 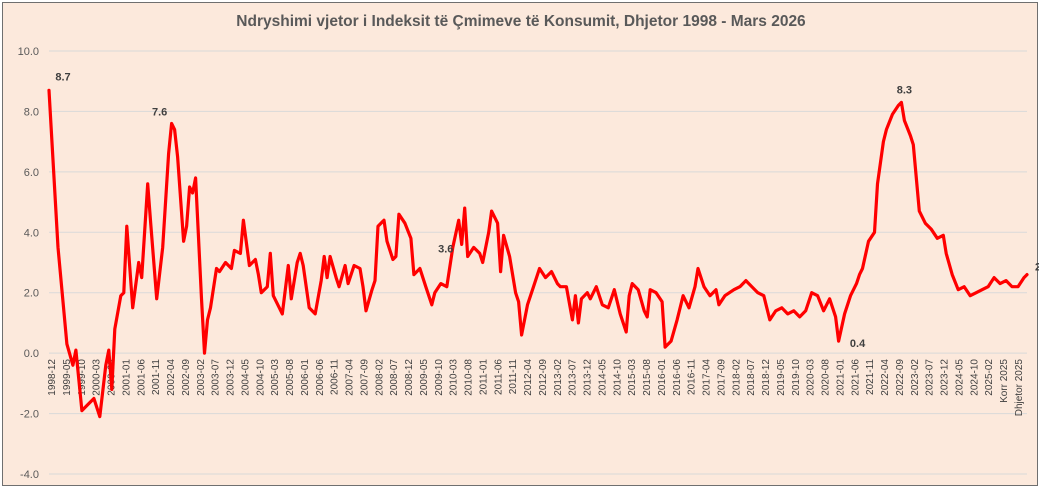 I want to click on x-tick-label: 2022-09, so click(x=900, y=377).